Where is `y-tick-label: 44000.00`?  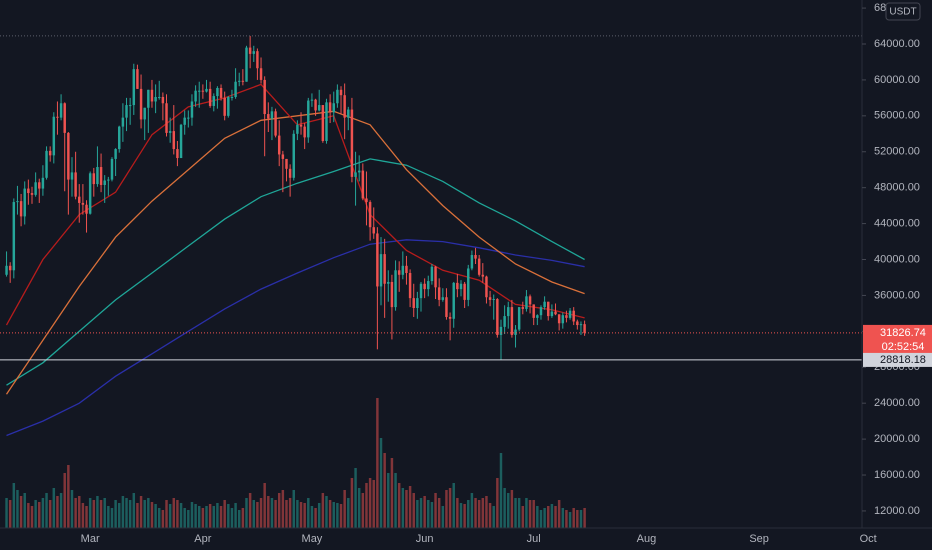 y-tick-label: 44000.00 is located at coordinates (897, 223).